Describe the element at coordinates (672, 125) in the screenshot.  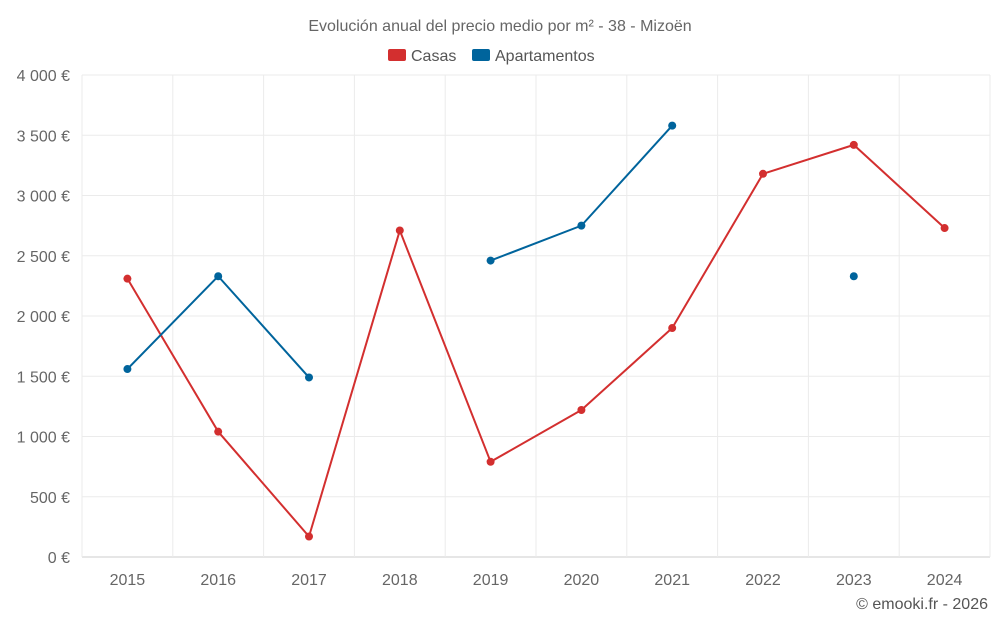
I see `data-point-apartamentos-2021` at that location.